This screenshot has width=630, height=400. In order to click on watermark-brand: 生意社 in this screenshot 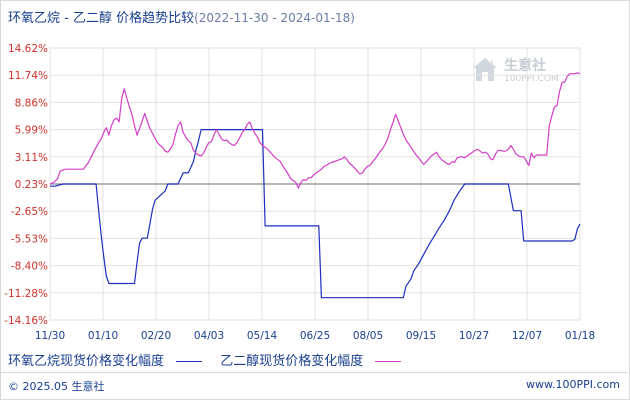, I will do `click(525, 66)`.